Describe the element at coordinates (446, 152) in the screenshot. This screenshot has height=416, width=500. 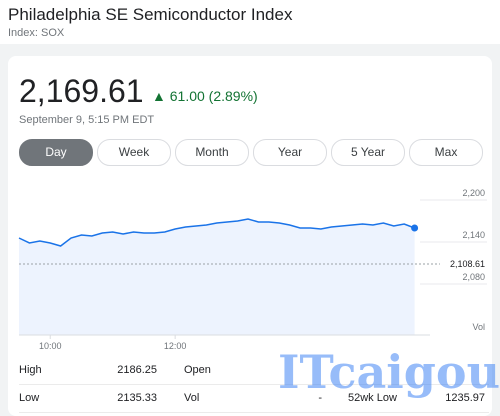
I see `tab: Max` at that location.